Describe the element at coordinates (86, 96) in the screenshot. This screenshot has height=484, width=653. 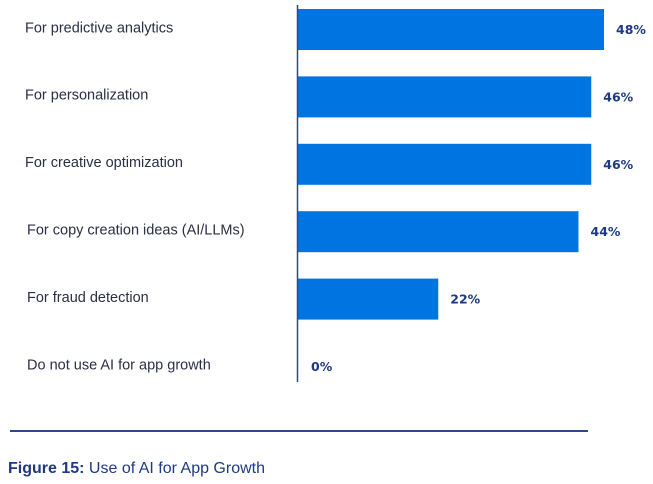
I see `category-label: For personalization` at that location.